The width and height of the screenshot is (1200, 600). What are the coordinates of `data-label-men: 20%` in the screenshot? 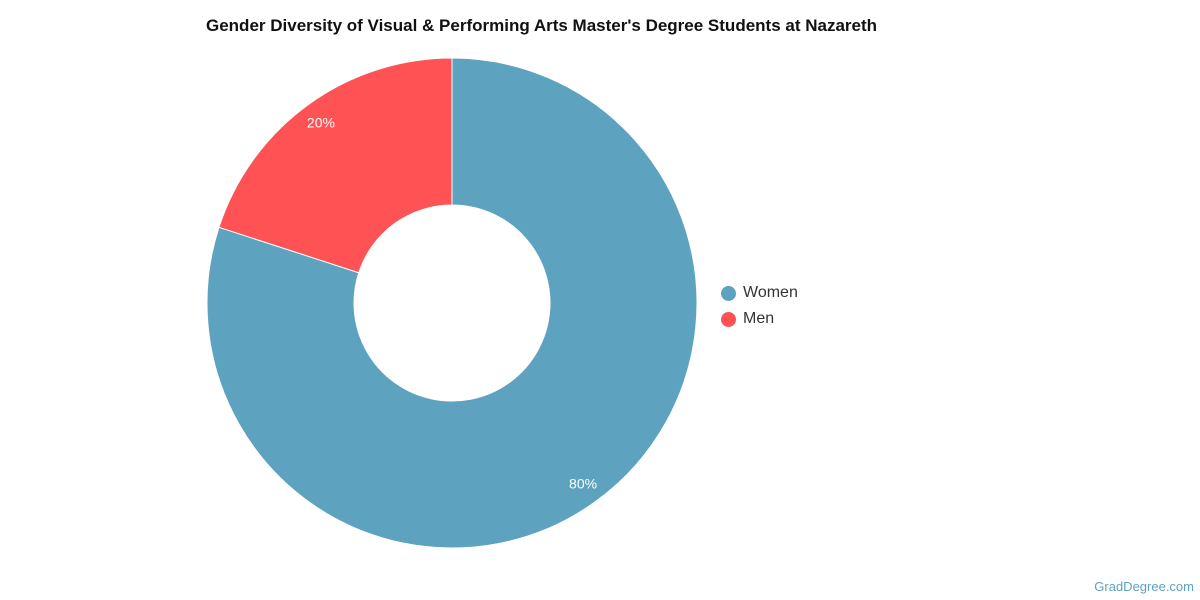 It's located at (321, 123).